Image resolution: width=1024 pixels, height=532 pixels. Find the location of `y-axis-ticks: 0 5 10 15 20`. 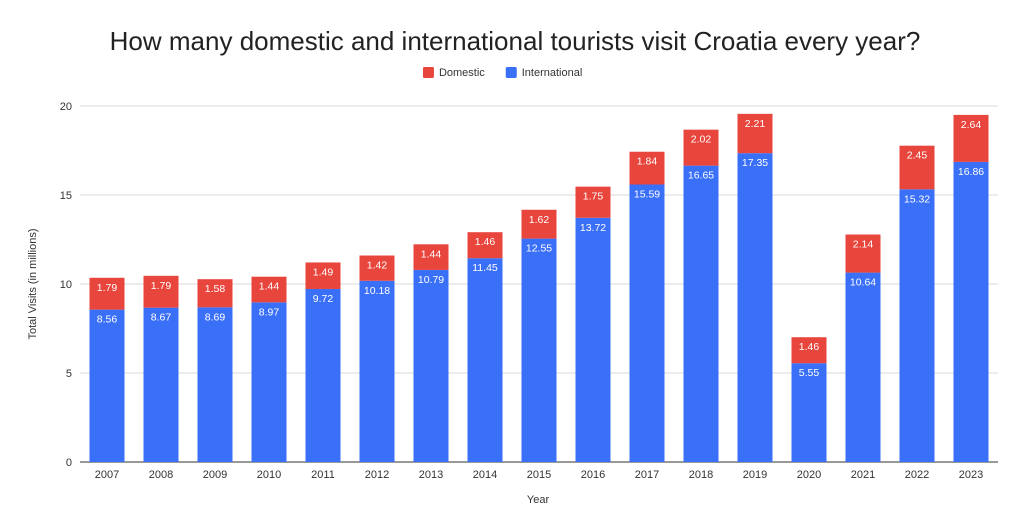

y-axis-ticks: 0 5 10 15 20 is located at coordinates (66, 285).